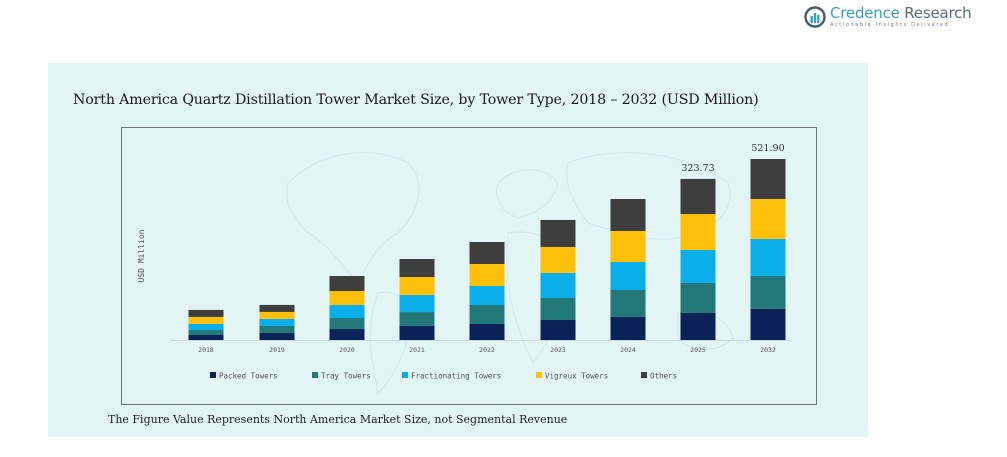 The image size is (1007, 457). What do you see at coordinates (417, 350) in the screenshot?
I see `x-tick-label: 2021` at bounding box center [417, 350].